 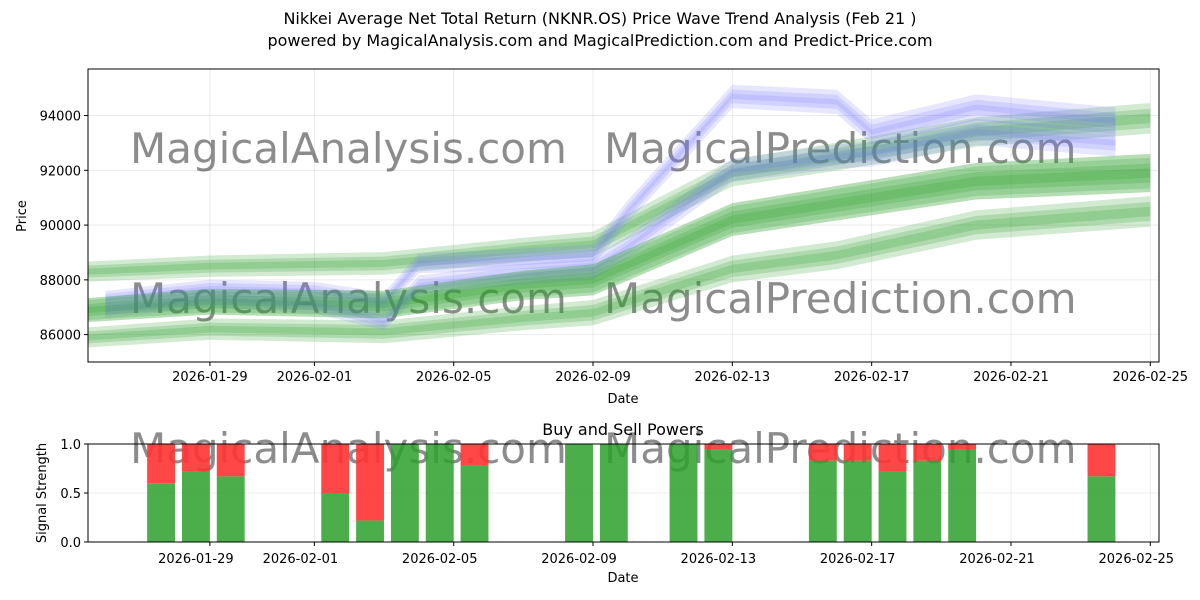 I want to click on main-x-axis-label: Date, so click(x=622, y=399).